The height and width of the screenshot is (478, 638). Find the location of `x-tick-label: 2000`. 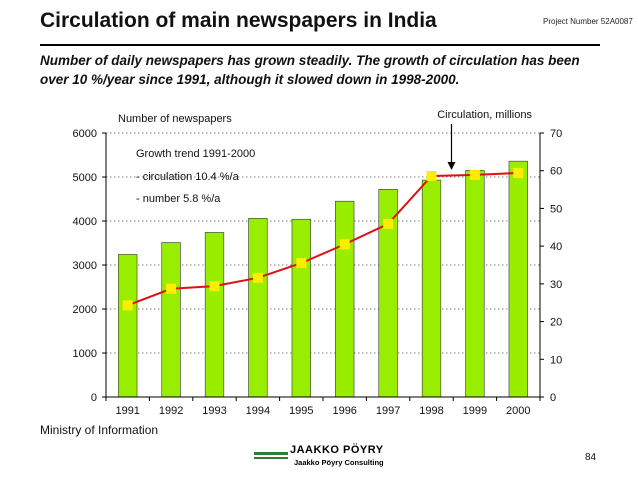

x-tick-label: 2000 is located at coordinates (518, 411).